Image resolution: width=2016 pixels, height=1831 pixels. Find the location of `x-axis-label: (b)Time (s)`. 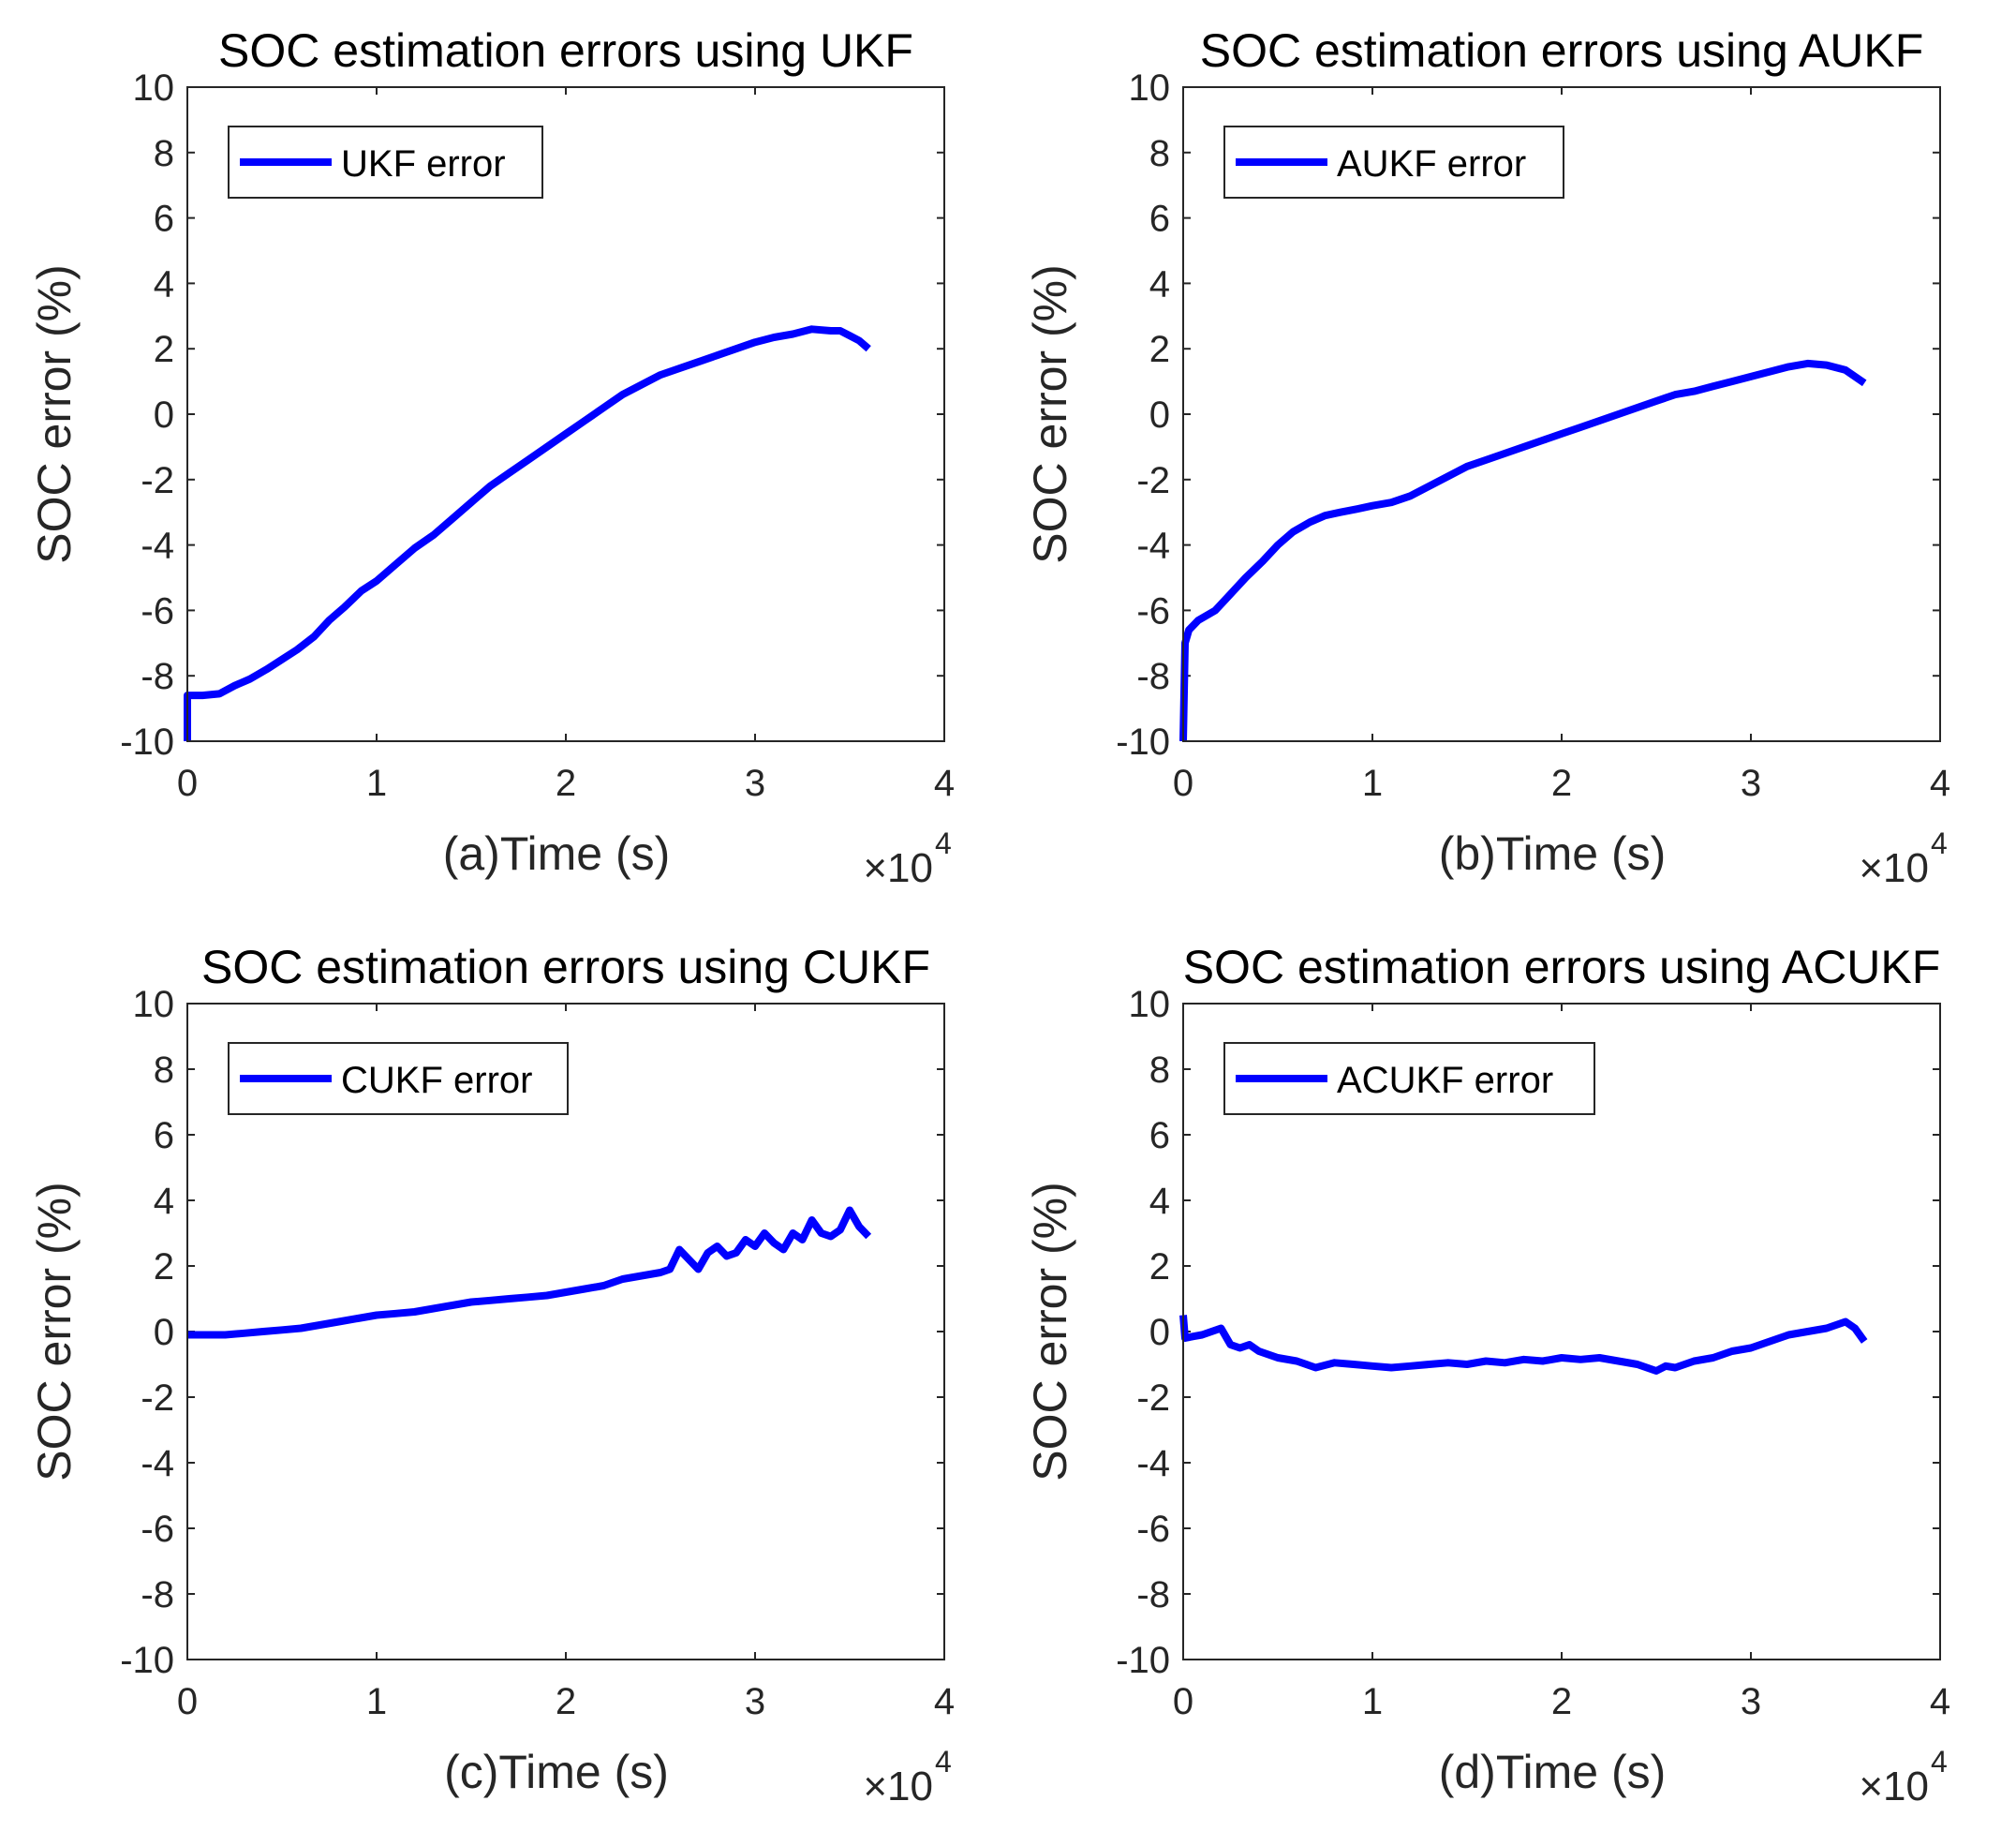

x-axis-label: (b)Time (s) is located at coordinates (1553, 854).